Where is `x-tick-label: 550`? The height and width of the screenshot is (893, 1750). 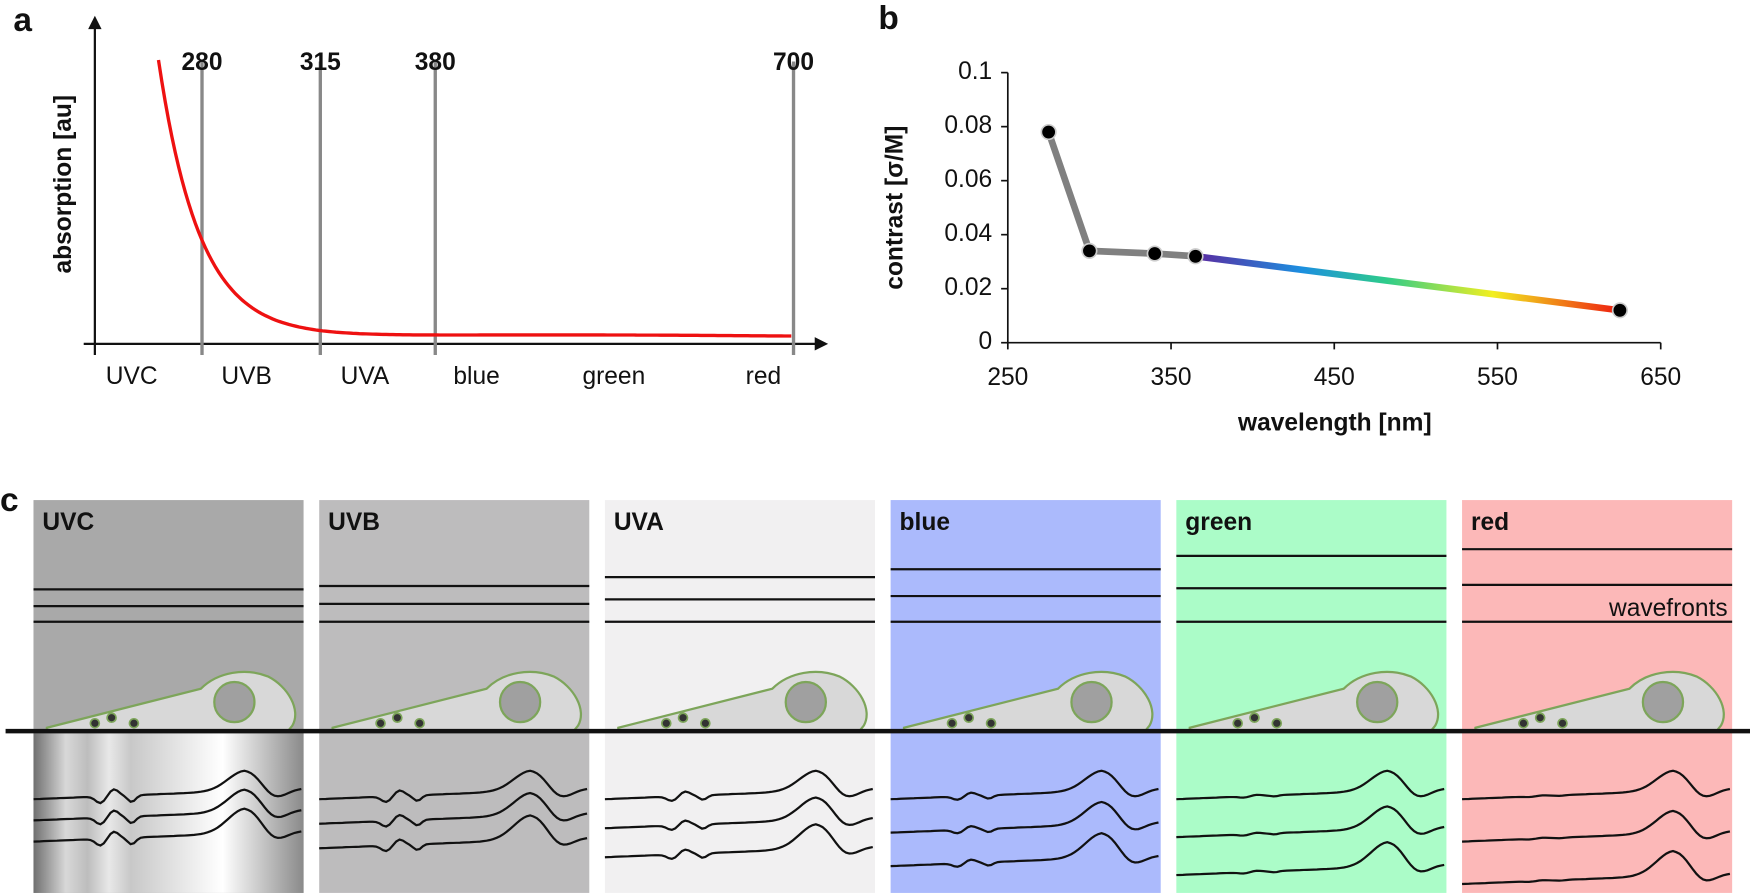 x-tick-label: 550 is located at coordinates (1497, 377).